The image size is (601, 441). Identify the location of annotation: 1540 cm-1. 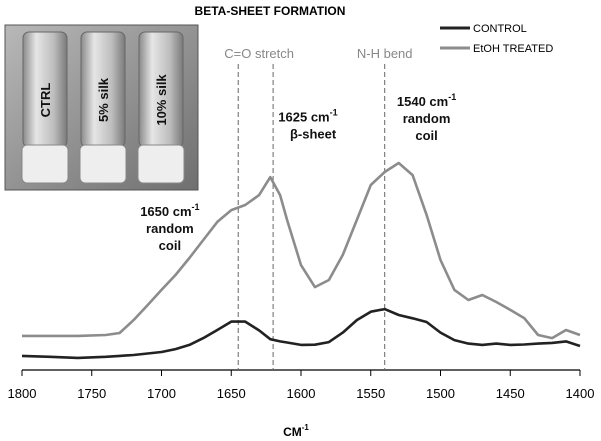
(426, 100).